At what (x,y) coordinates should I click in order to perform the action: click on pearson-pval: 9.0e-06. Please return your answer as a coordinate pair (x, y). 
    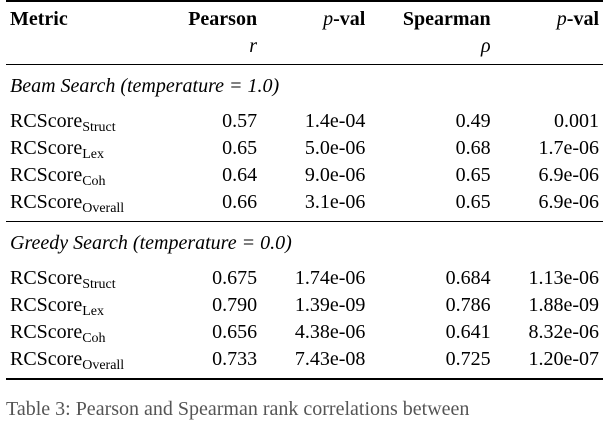
    Looking at the image, I should click on (335, 174).